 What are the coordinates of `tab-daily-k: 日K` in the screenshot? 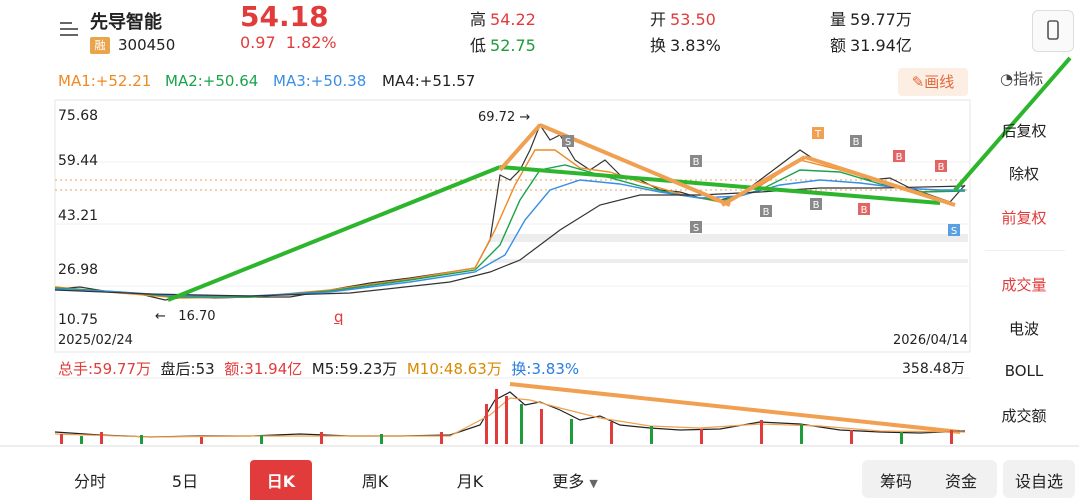 It's located at (281, 481).